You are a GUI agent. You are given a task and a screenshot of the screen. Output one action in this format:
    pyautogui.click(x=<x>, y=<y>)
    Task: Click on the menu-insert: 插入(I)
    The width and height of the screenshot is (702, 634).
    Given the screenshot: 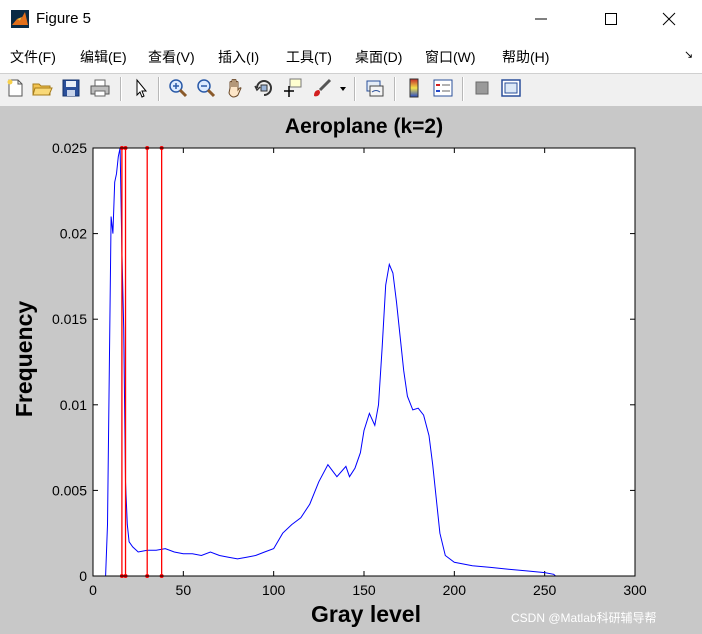 What is the action you would take?
    pyautogui.click(x=239, y=57)
    